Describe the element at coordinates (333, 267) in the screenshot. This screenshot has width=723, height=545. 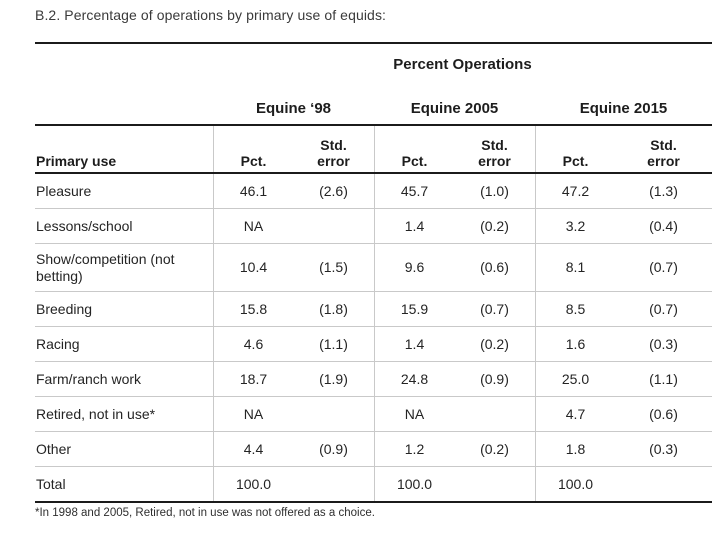
I see `std-error-cell: (1.5)` at that location.